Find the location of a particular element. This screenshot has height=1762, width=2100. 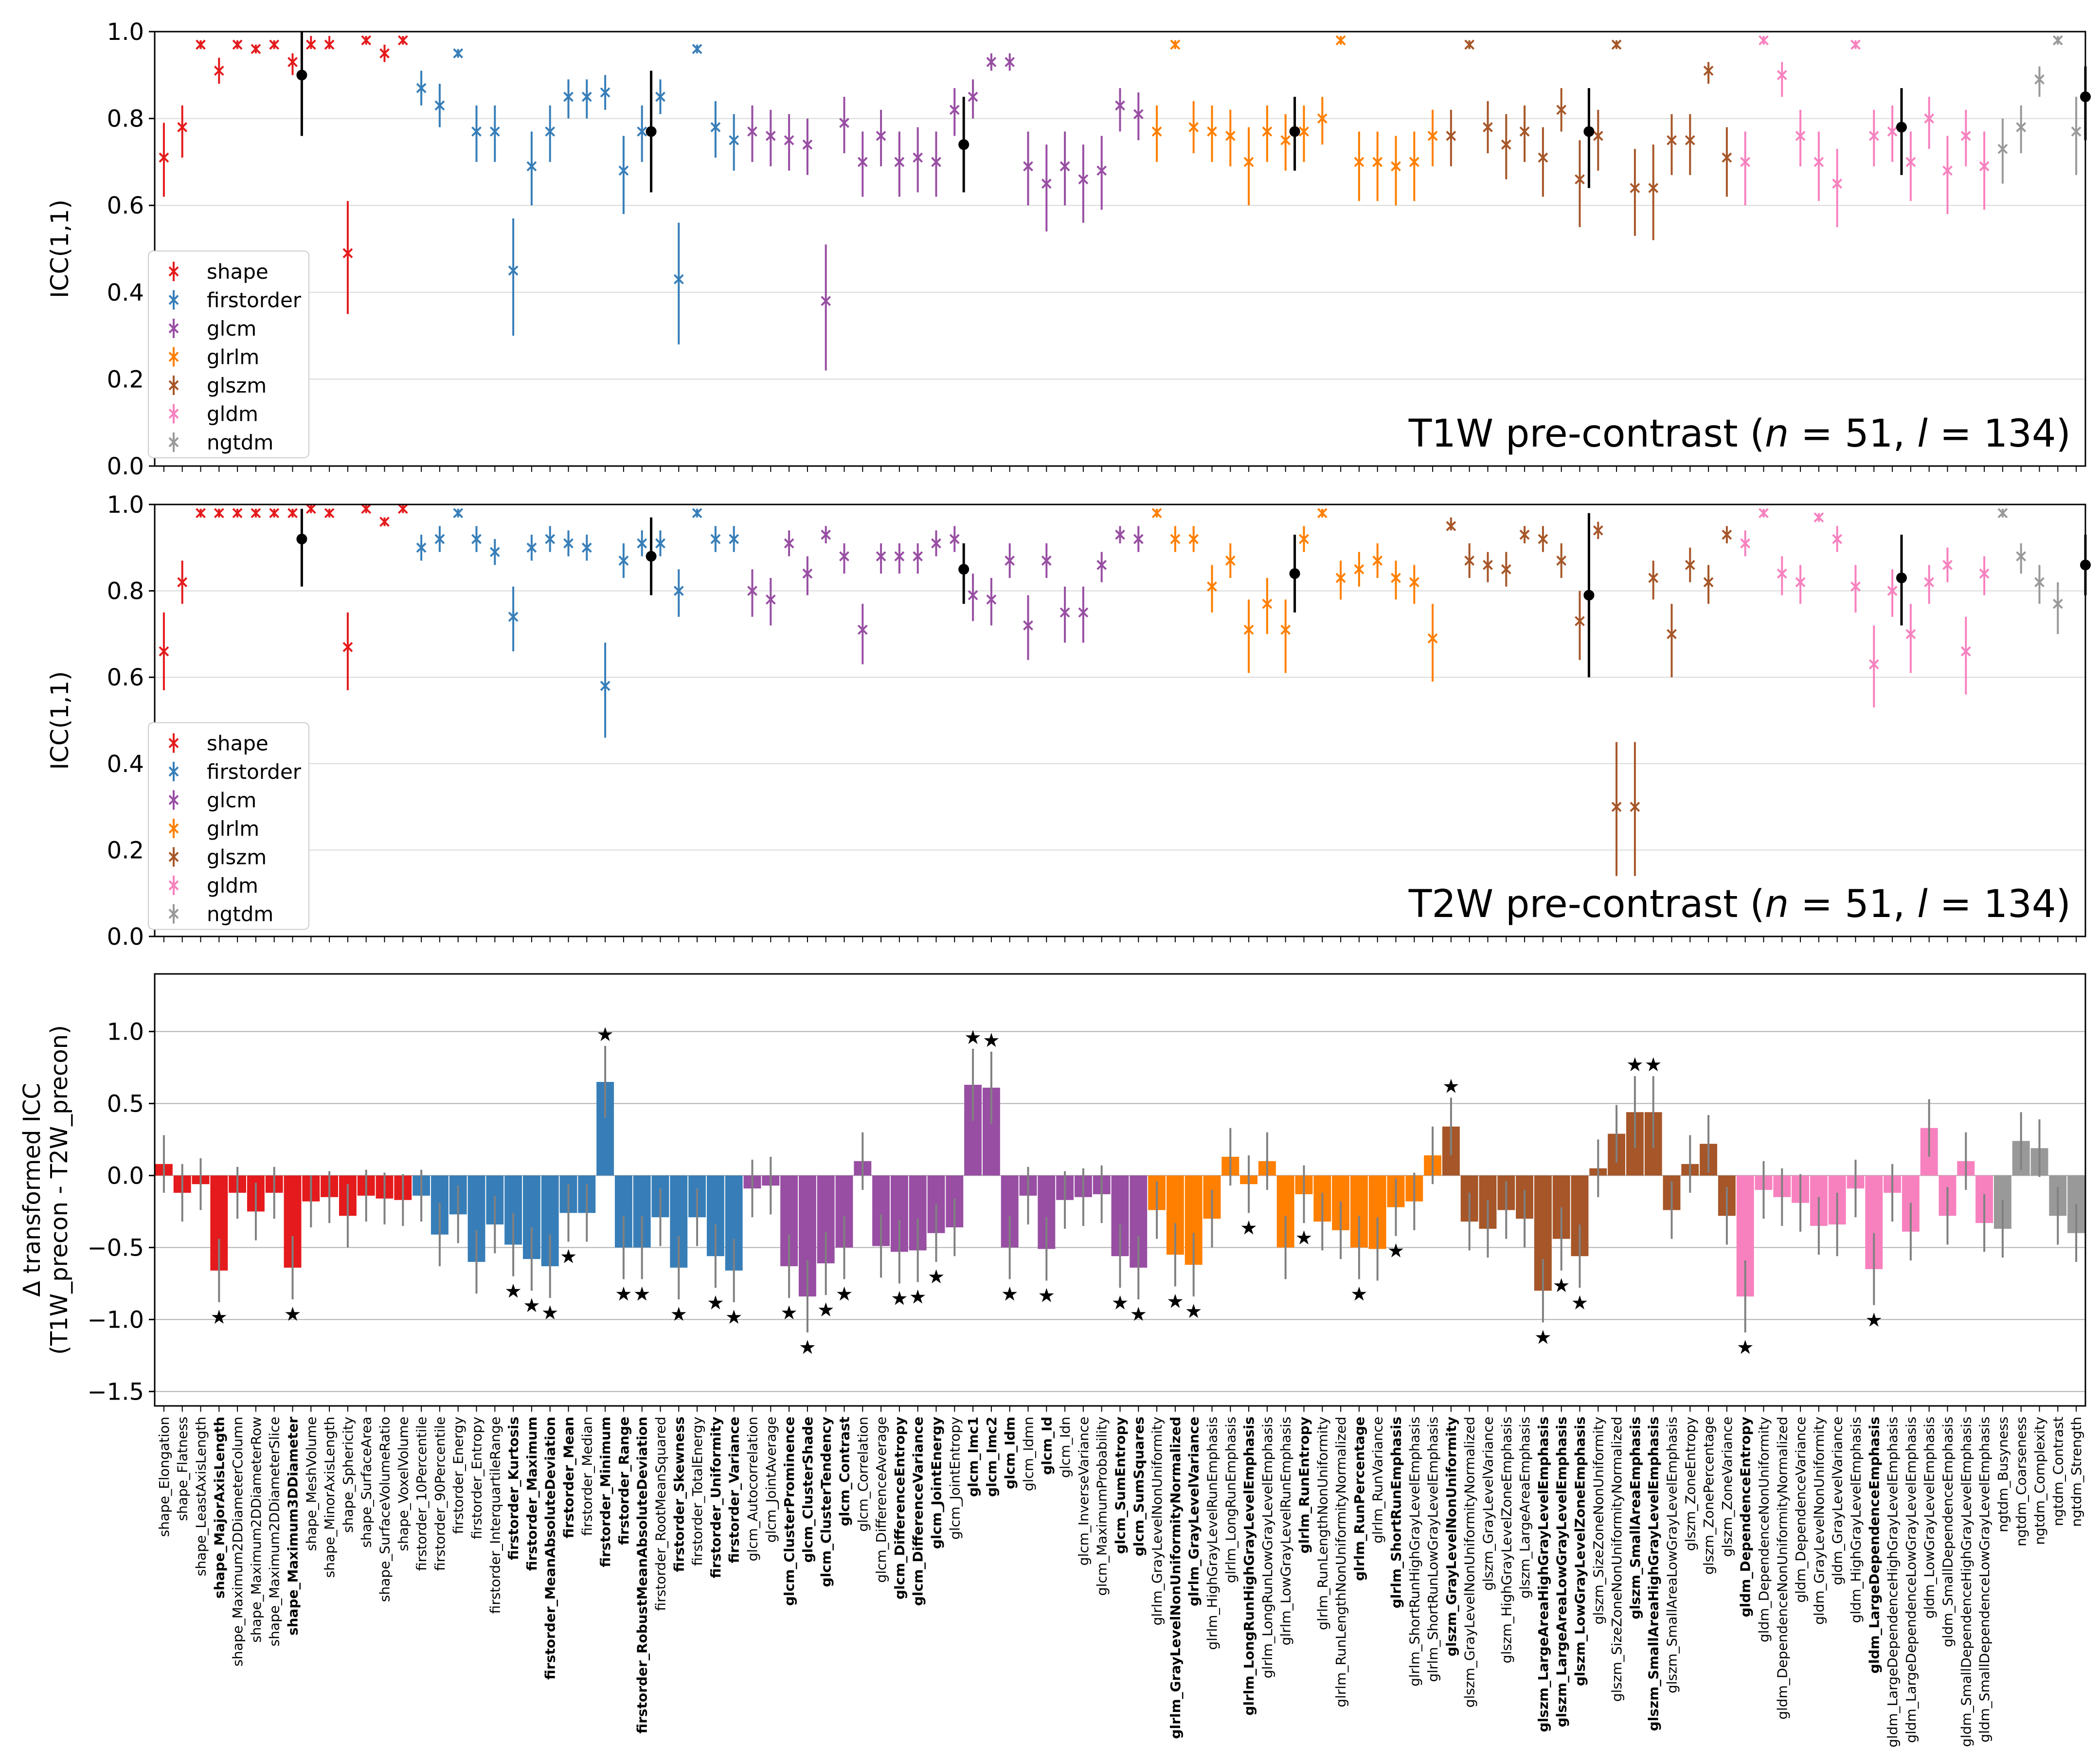

feature-tick-label: firstorder_Skewness is located at coordinates (679, 1494).